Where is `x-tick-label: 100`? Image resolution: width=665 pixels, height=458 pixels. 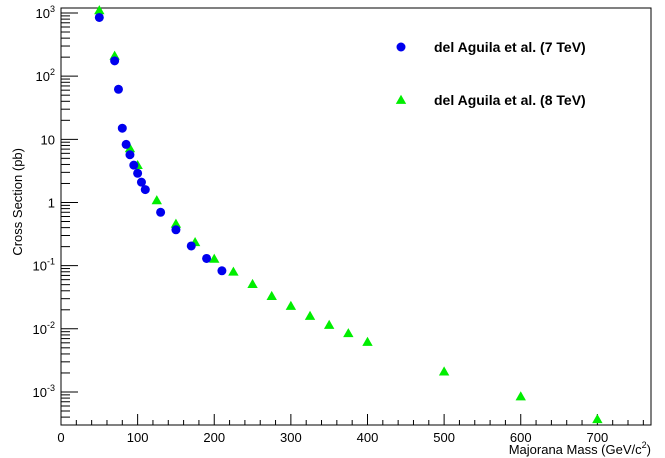
x-tick-label: 100 is located at coordinates (138, 437).